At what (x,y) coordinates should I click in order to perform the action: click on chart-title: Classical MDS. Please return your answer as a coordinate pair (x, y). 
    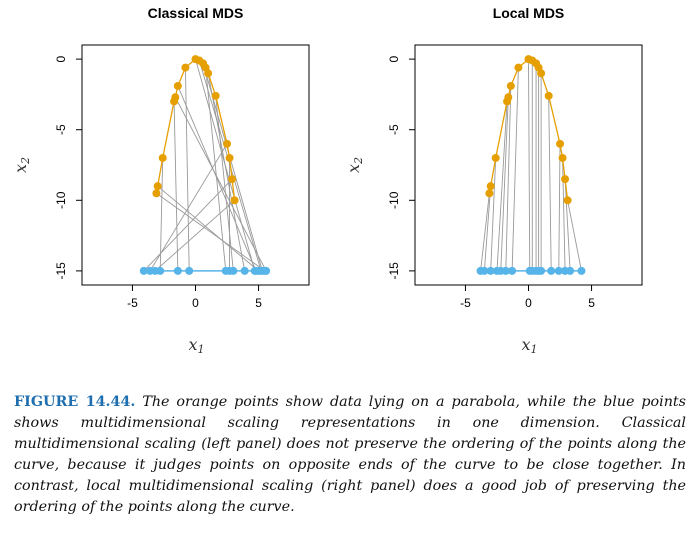
    Looking at the image, I should click on (196, 13).